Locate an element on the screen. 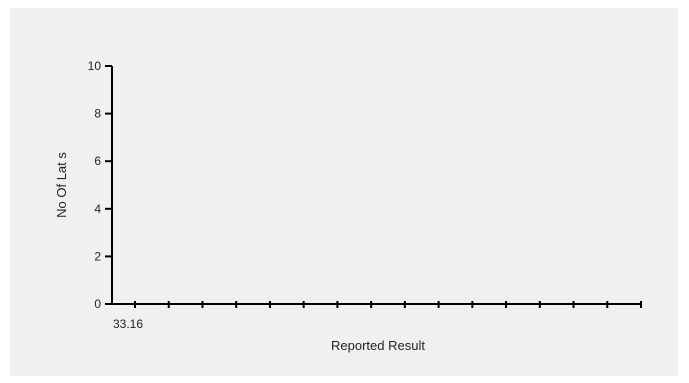 The image size is (689, 383). x-tick-label: 33.16 is located at coordinates (128, 324).